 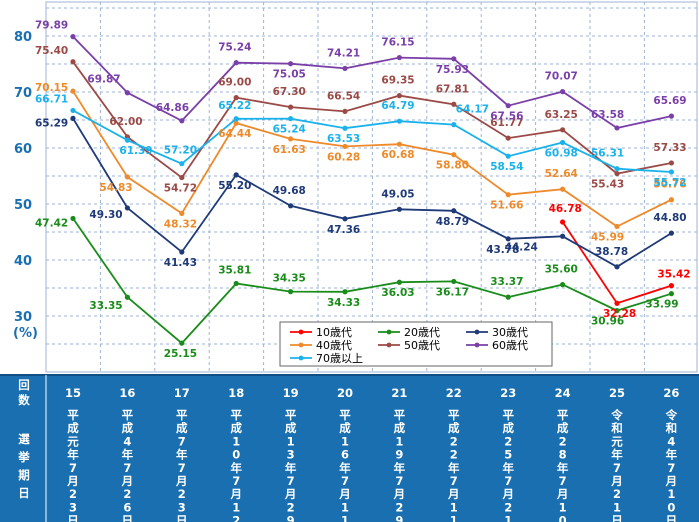 I want to click on category-label: 26, so click(x=671, y=393).